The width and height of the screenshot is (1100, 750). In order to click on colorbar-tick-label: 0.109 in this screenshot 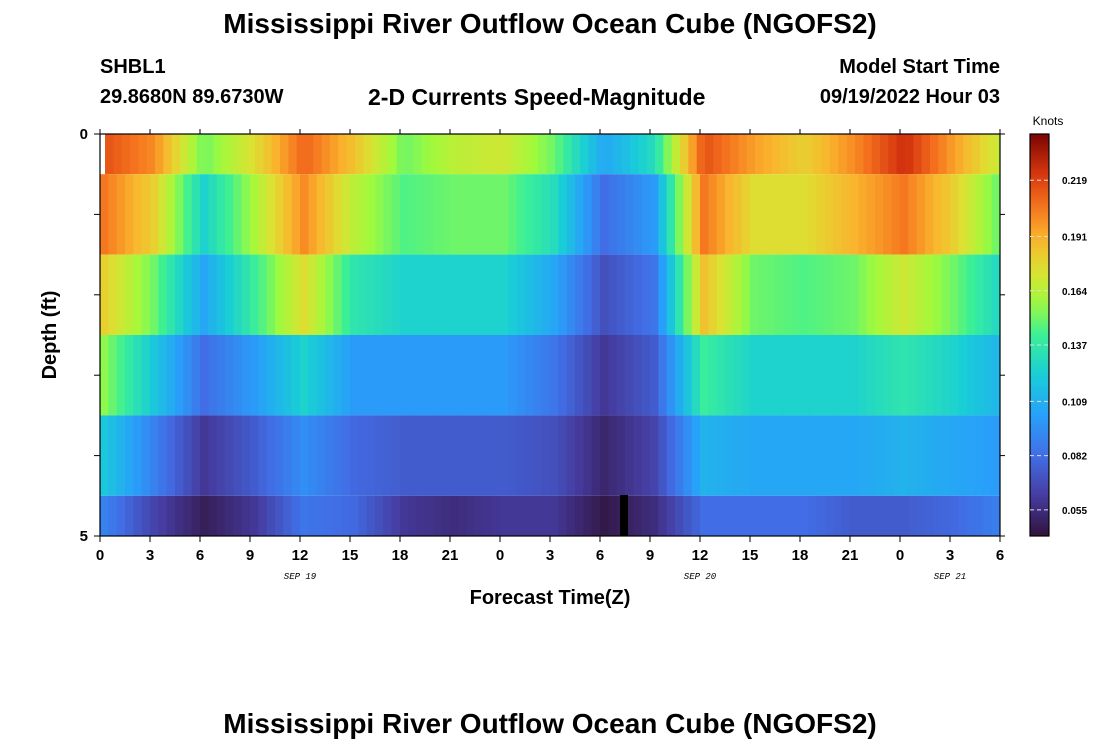, I will do `click(1074, 402)`.